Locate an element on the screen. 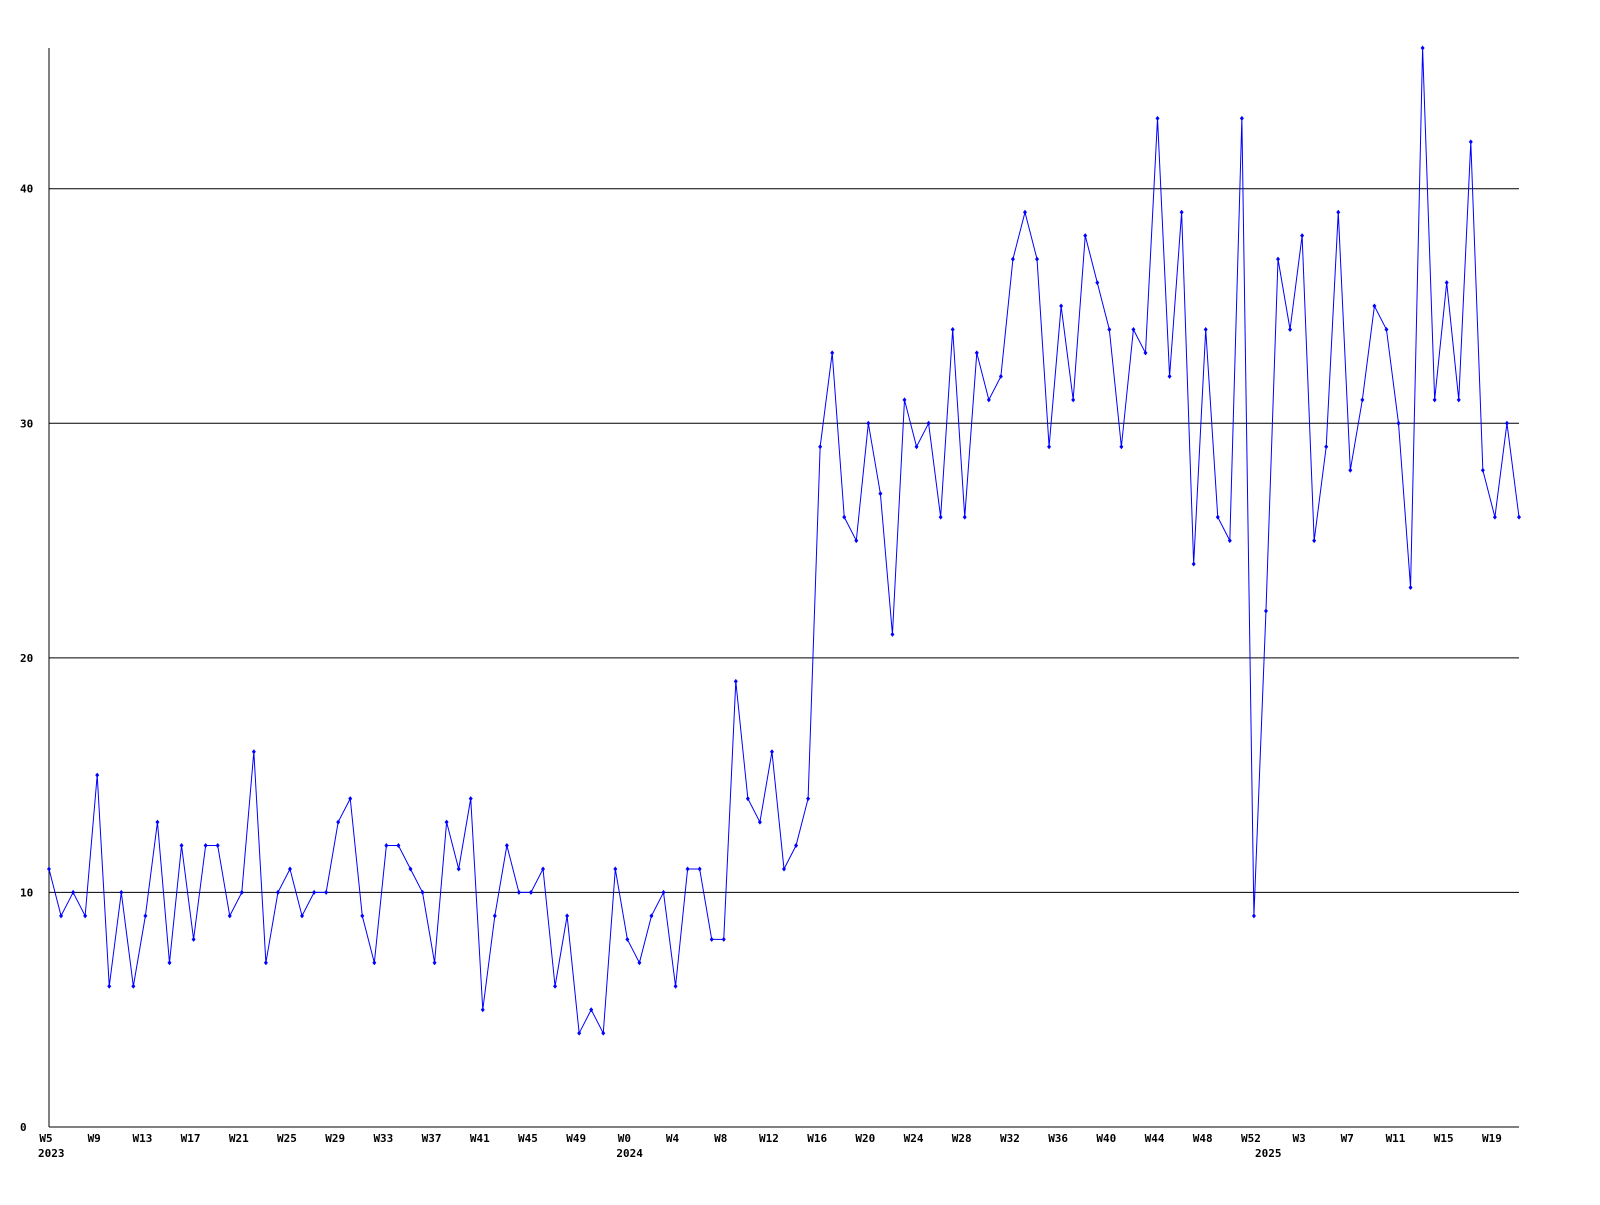 The height and width of the screenshot is (1205, 1600). year-label: 2023 is located at coordinates (51, 1153).